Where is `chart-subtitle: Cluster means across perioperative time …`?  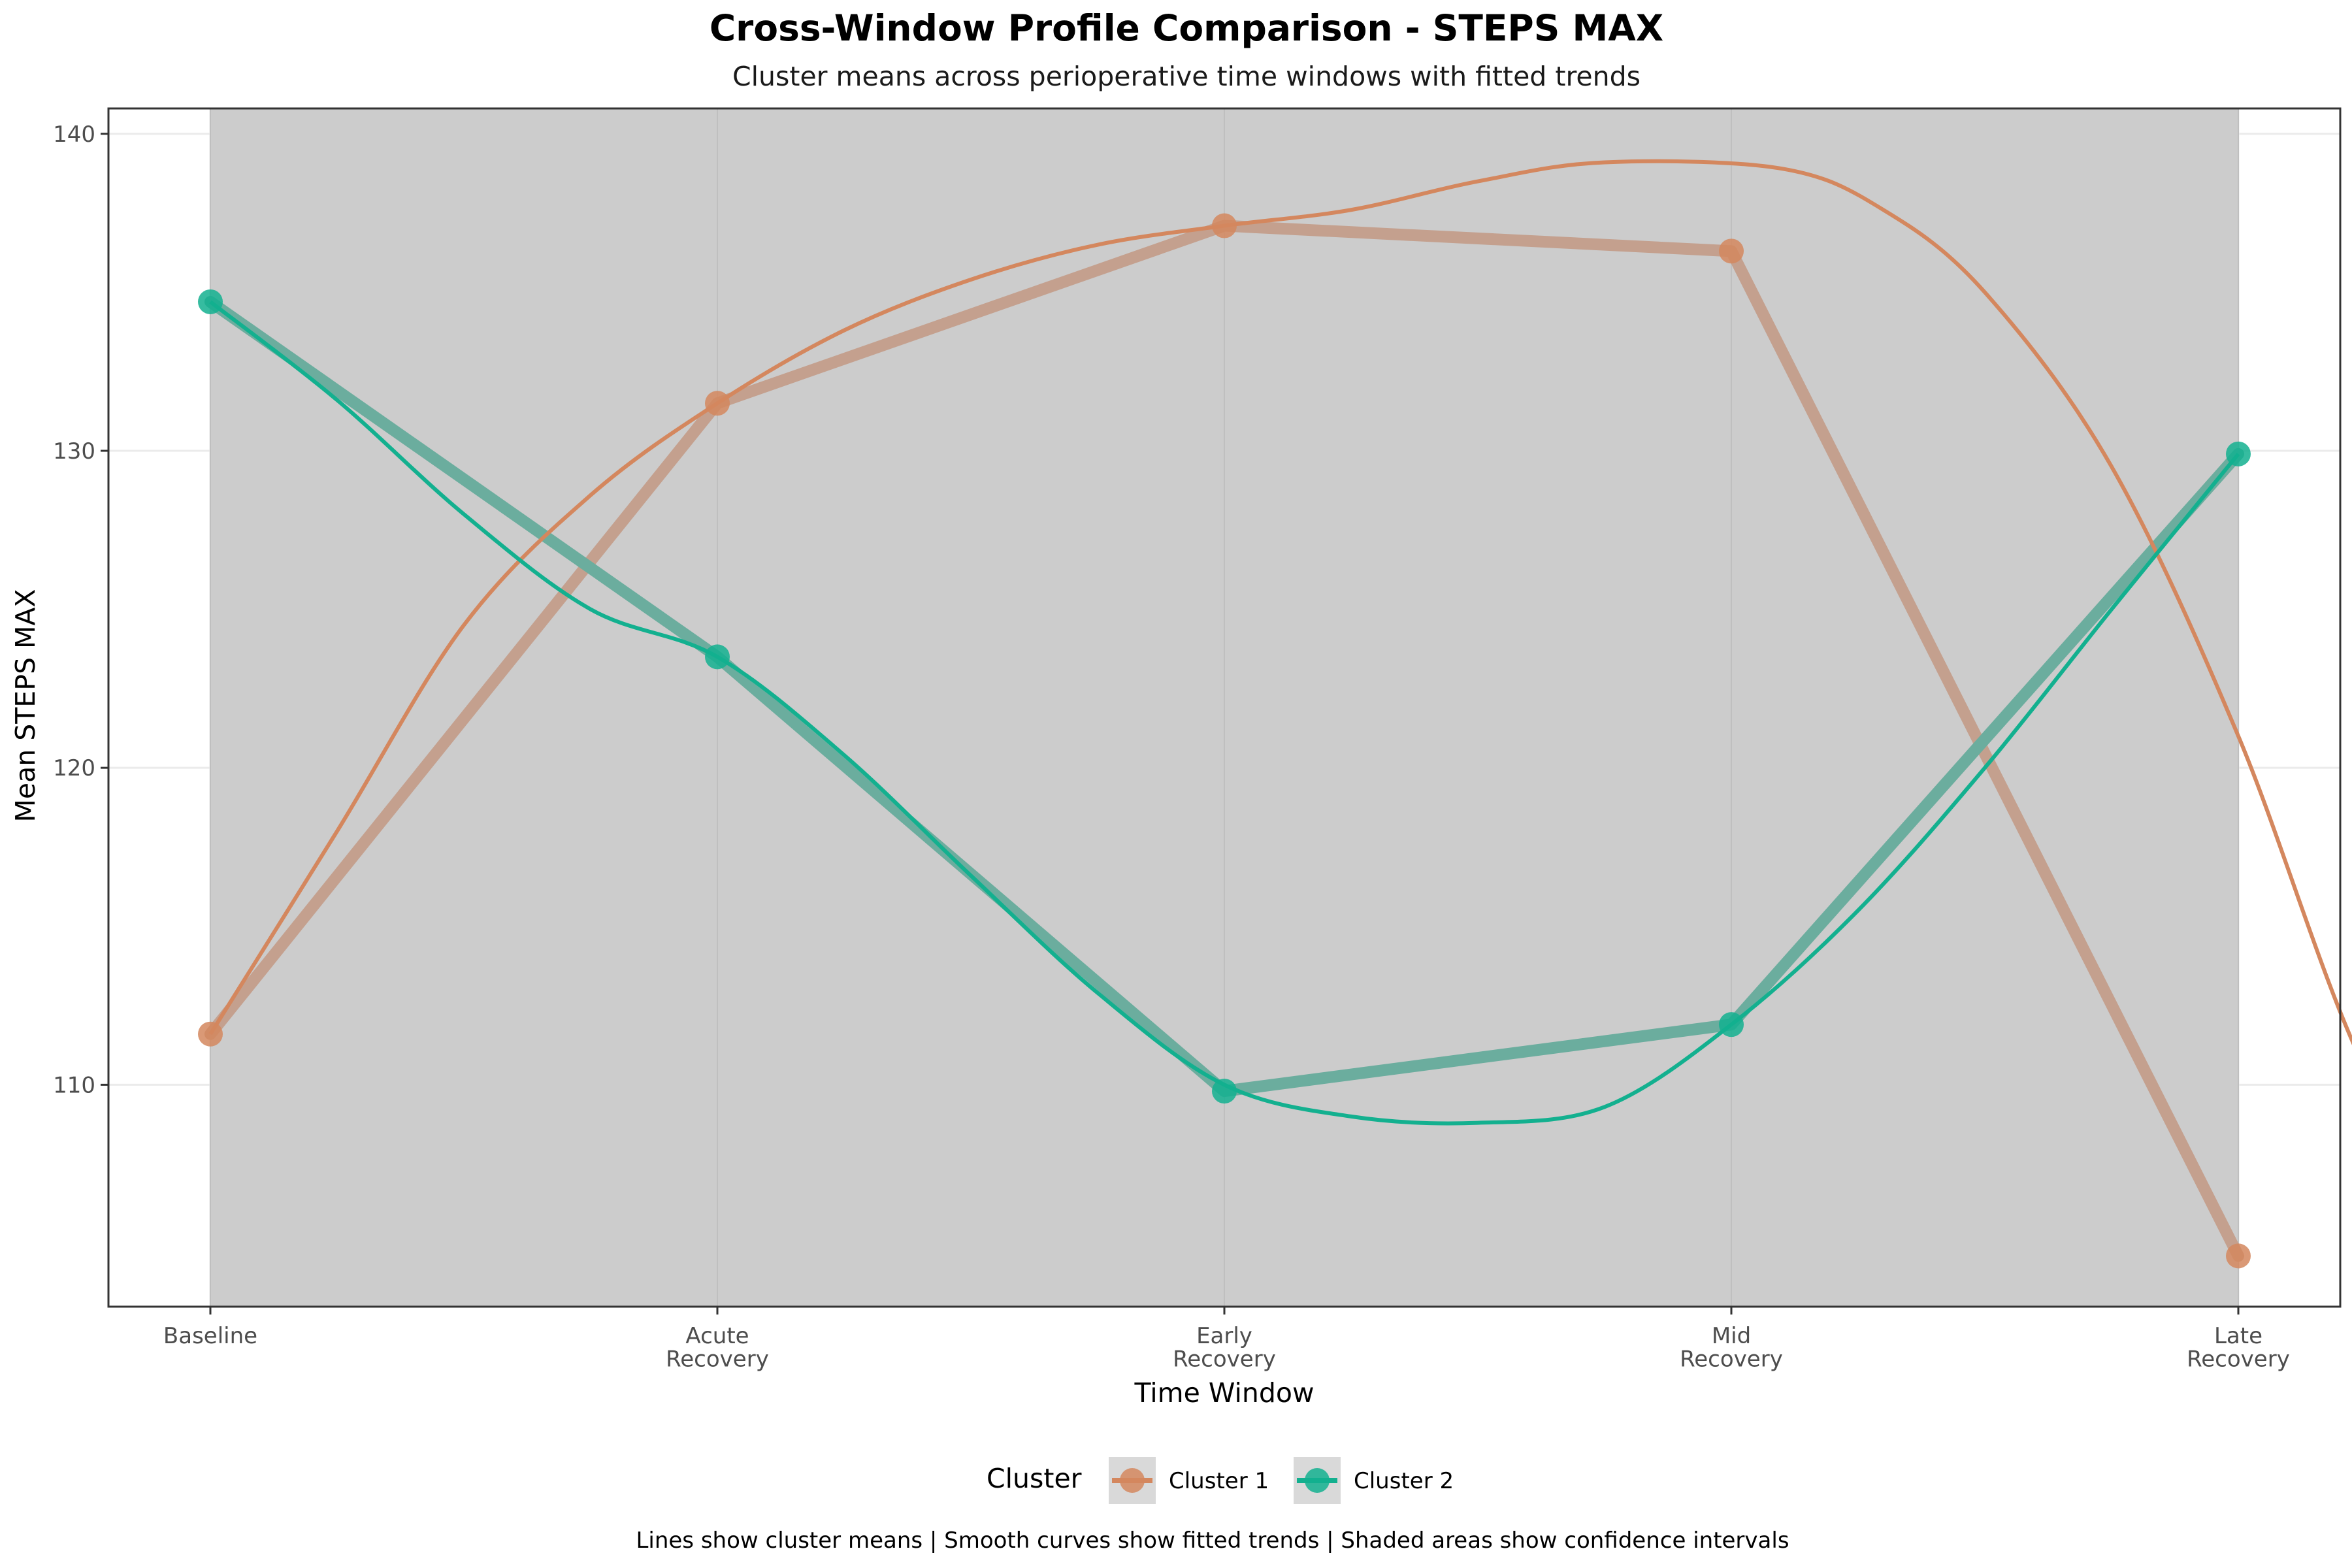 chart-subtitle: Cluster means across perioperative time … is located at coordinates (1186, 76).